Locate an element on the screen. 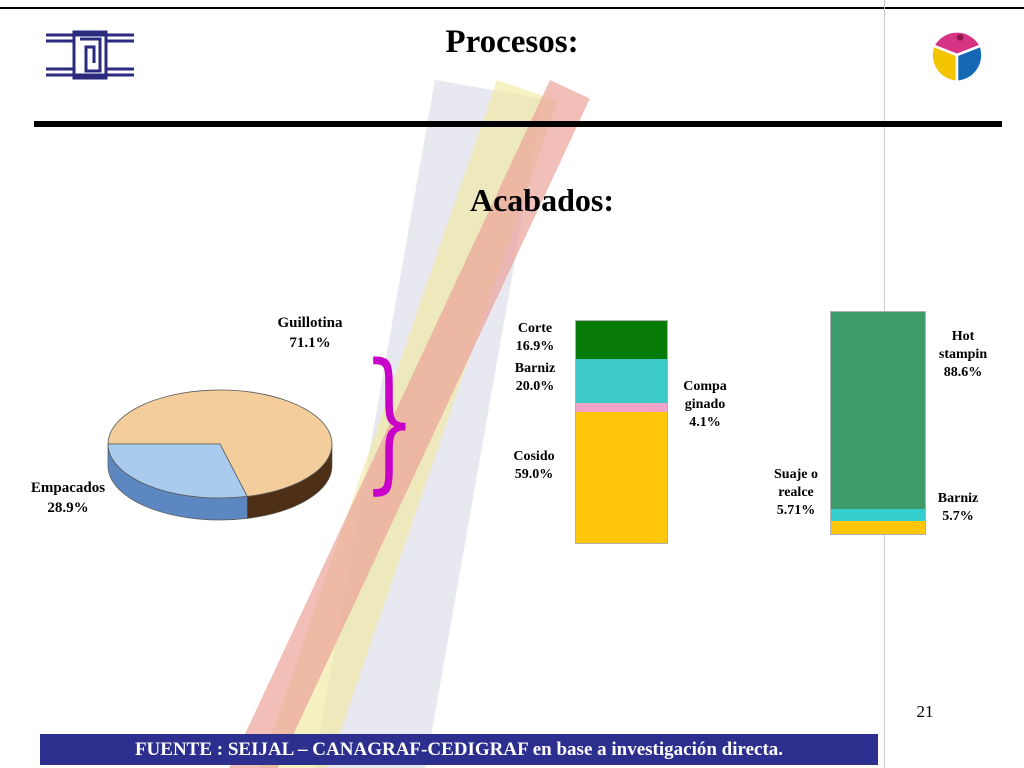  label-line: Suaje o is located at coordinates (796, 474).